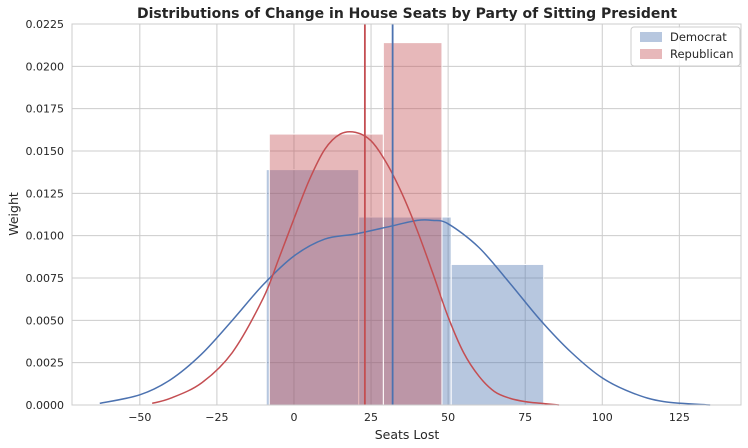  I want to click on y-tick-label: 0.0225, so click(45, 24).